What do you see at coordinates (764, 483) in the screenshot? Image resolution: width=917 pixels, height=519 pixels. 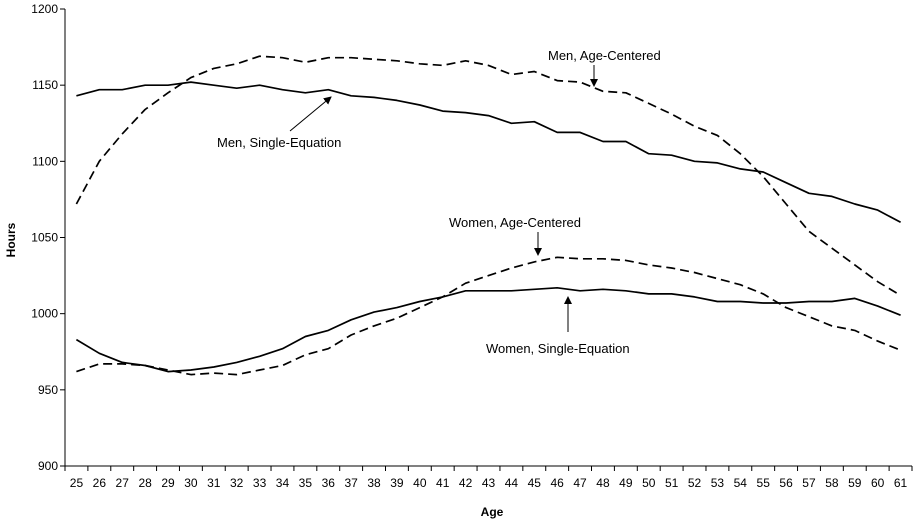 I see `x-tick-label: 55` at bounding box center [764, 483].